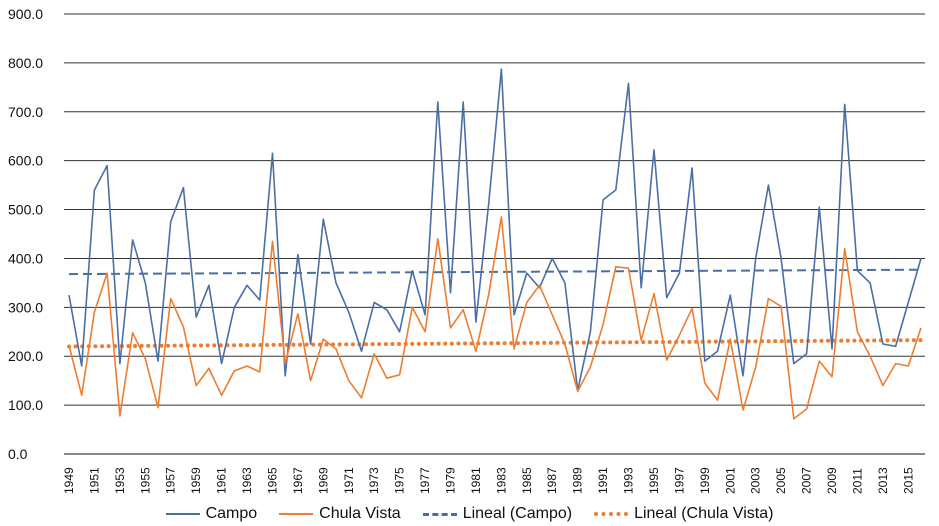 This screenshot has height=526, width=939. Describe the element at coordinates (908, 480) in the screenshot. I see `x-tick-label: 2015` at that location.